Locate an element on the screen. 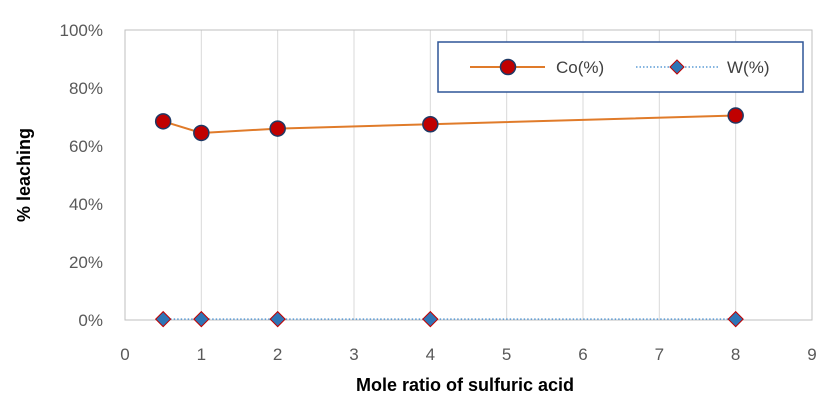  x-tick-label: 4 is located at coordinates (430, 354).